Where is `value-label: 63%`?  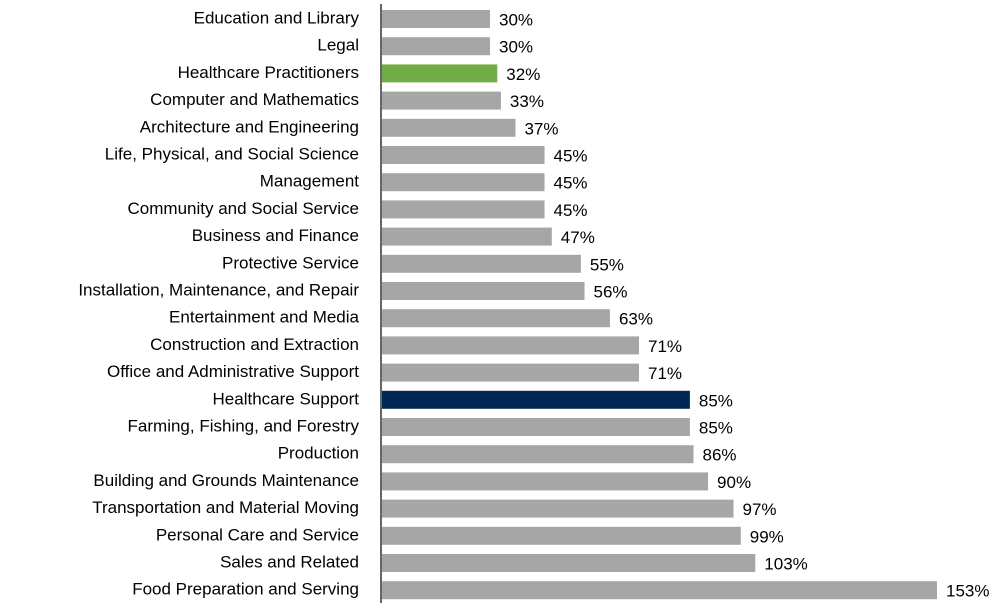
value-label: 63% is located at coordinates (636, 319).